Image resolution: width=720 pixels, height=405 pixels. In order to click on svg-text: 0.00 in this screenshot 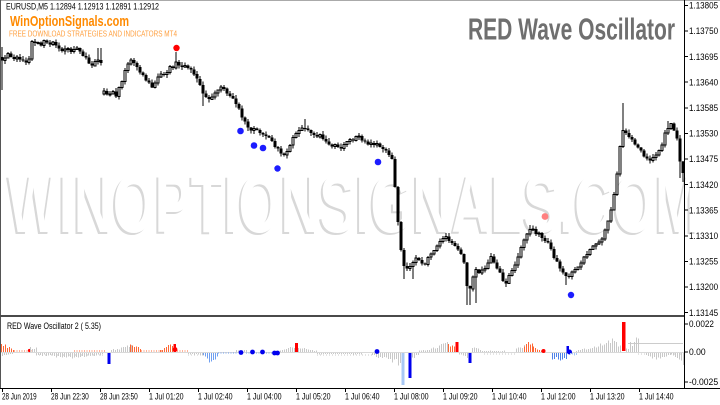, I will do `click(697, 352)`.